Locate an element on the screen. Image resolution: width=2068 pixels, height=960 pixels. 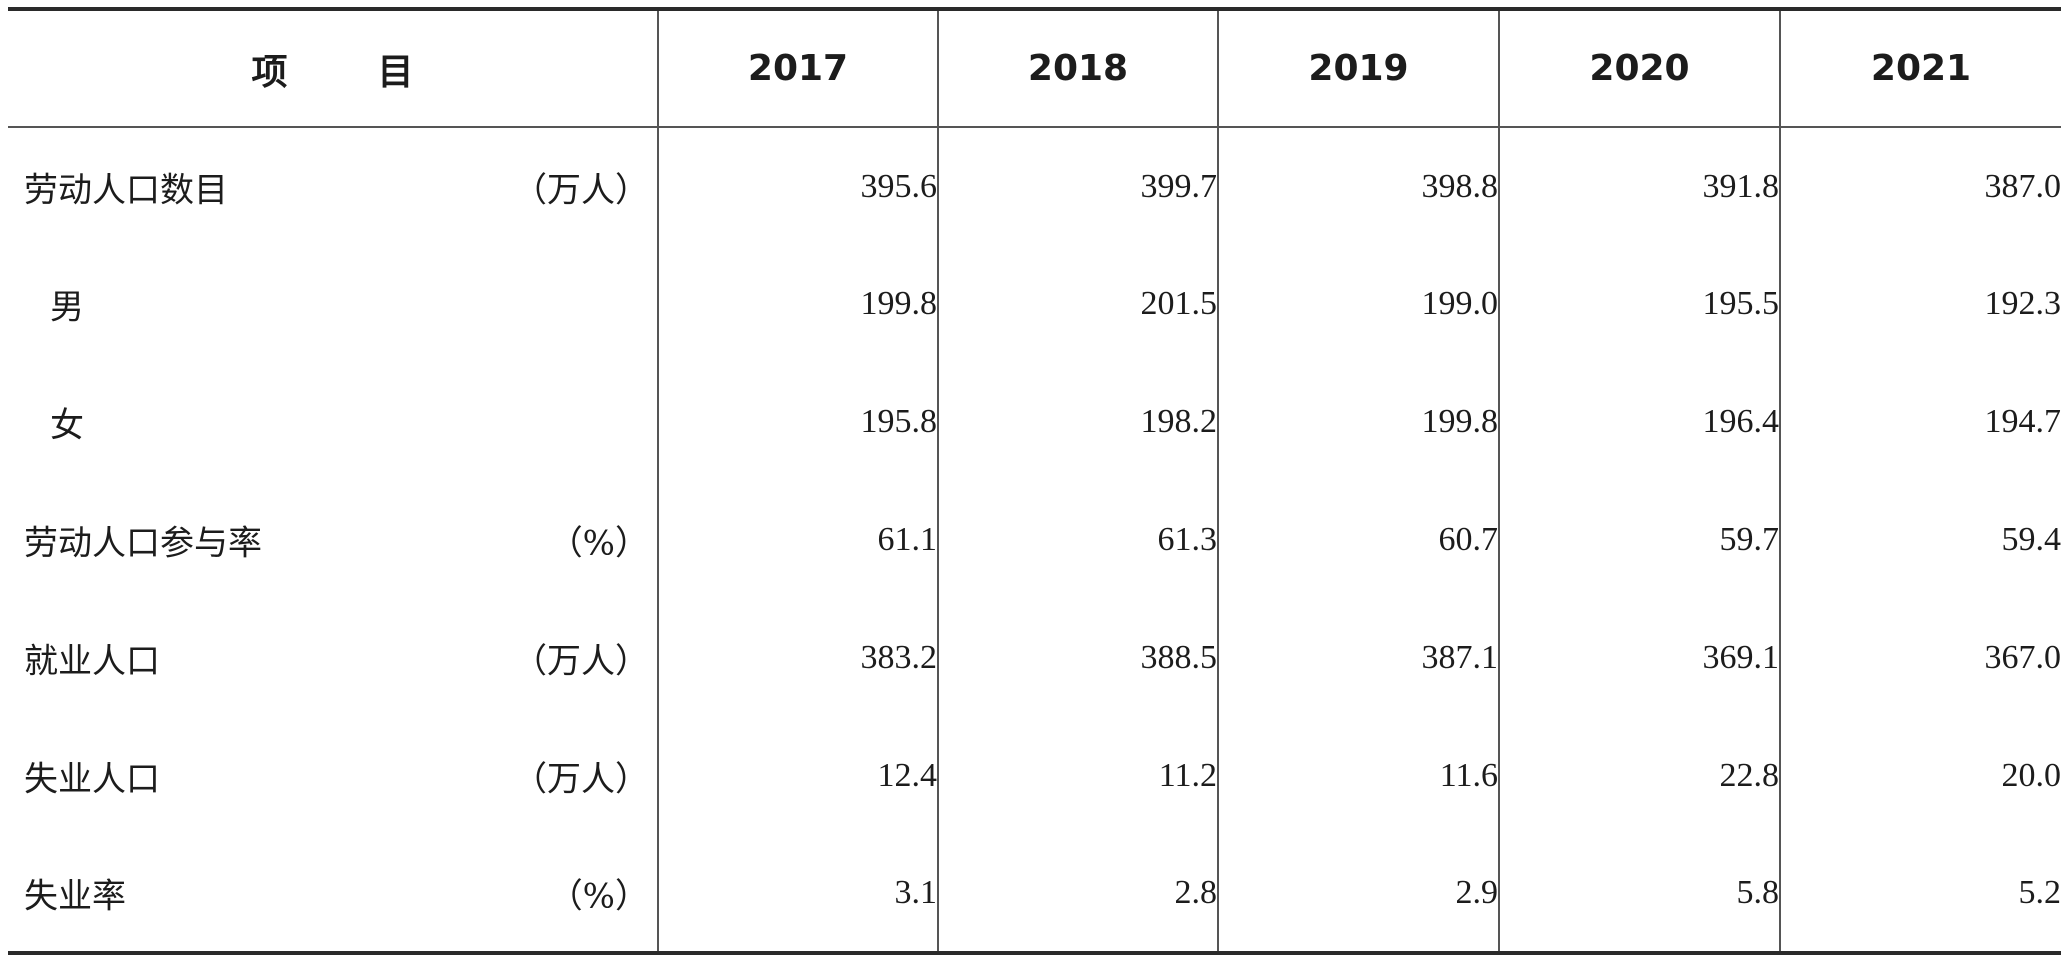
value-cell: 388.5 is located at coordinates (1077, 658).